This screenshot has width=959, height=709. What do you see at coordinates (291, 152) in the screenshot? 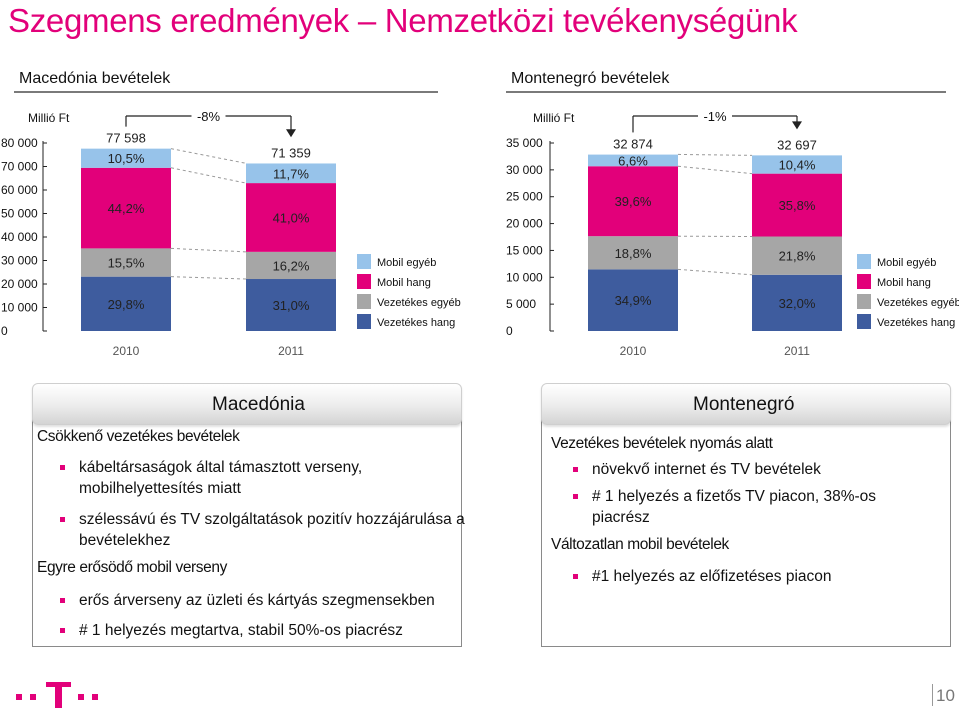
I see `total-label: 71 359` at bounding box center [291, 152].